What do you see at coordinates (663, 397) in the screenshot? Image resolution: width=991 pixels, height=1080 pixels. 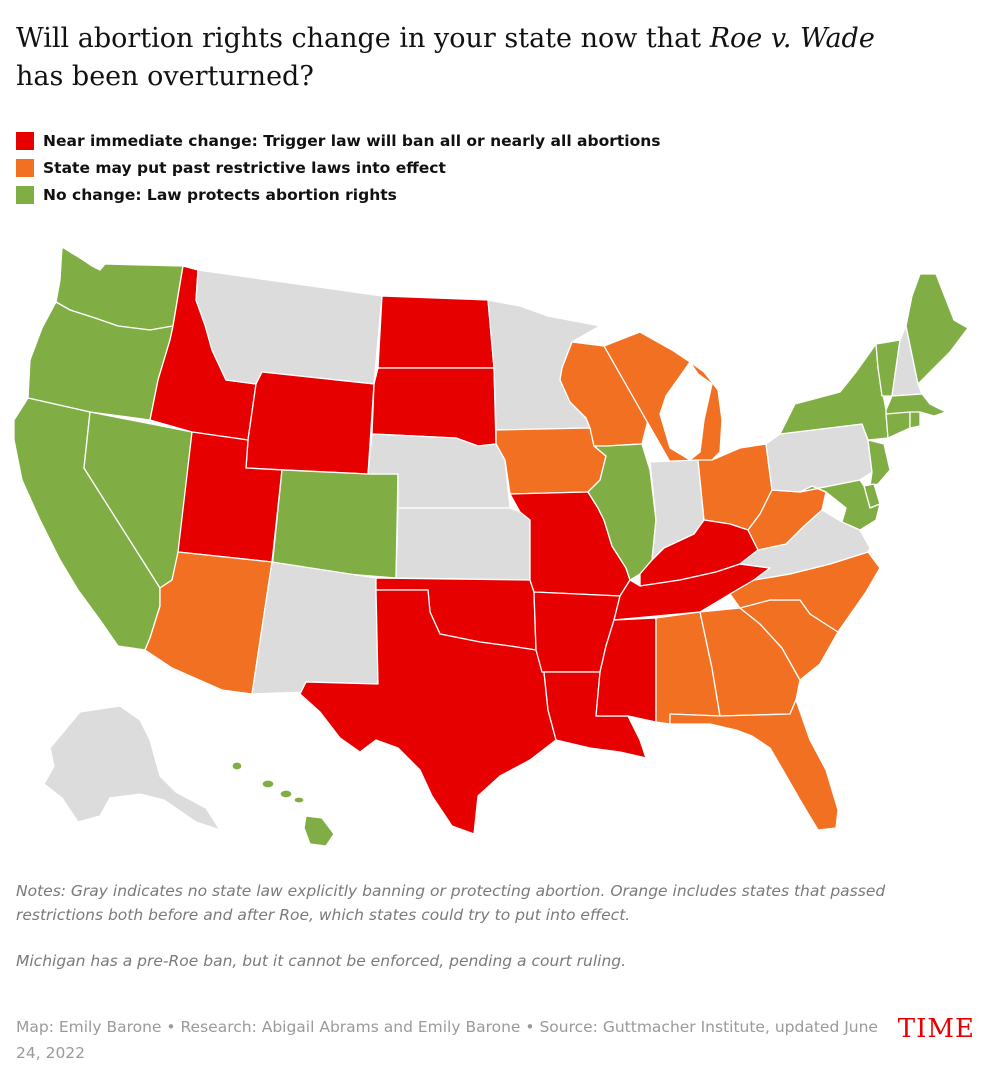 I see `state-mi` at bounding box center [663, 397].